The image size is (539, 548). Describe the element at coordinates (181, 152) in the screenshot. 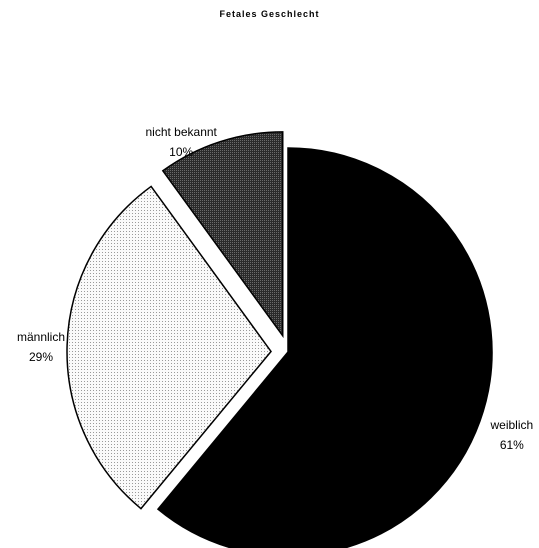

I see `slice-label-percent: 10%` at that location.